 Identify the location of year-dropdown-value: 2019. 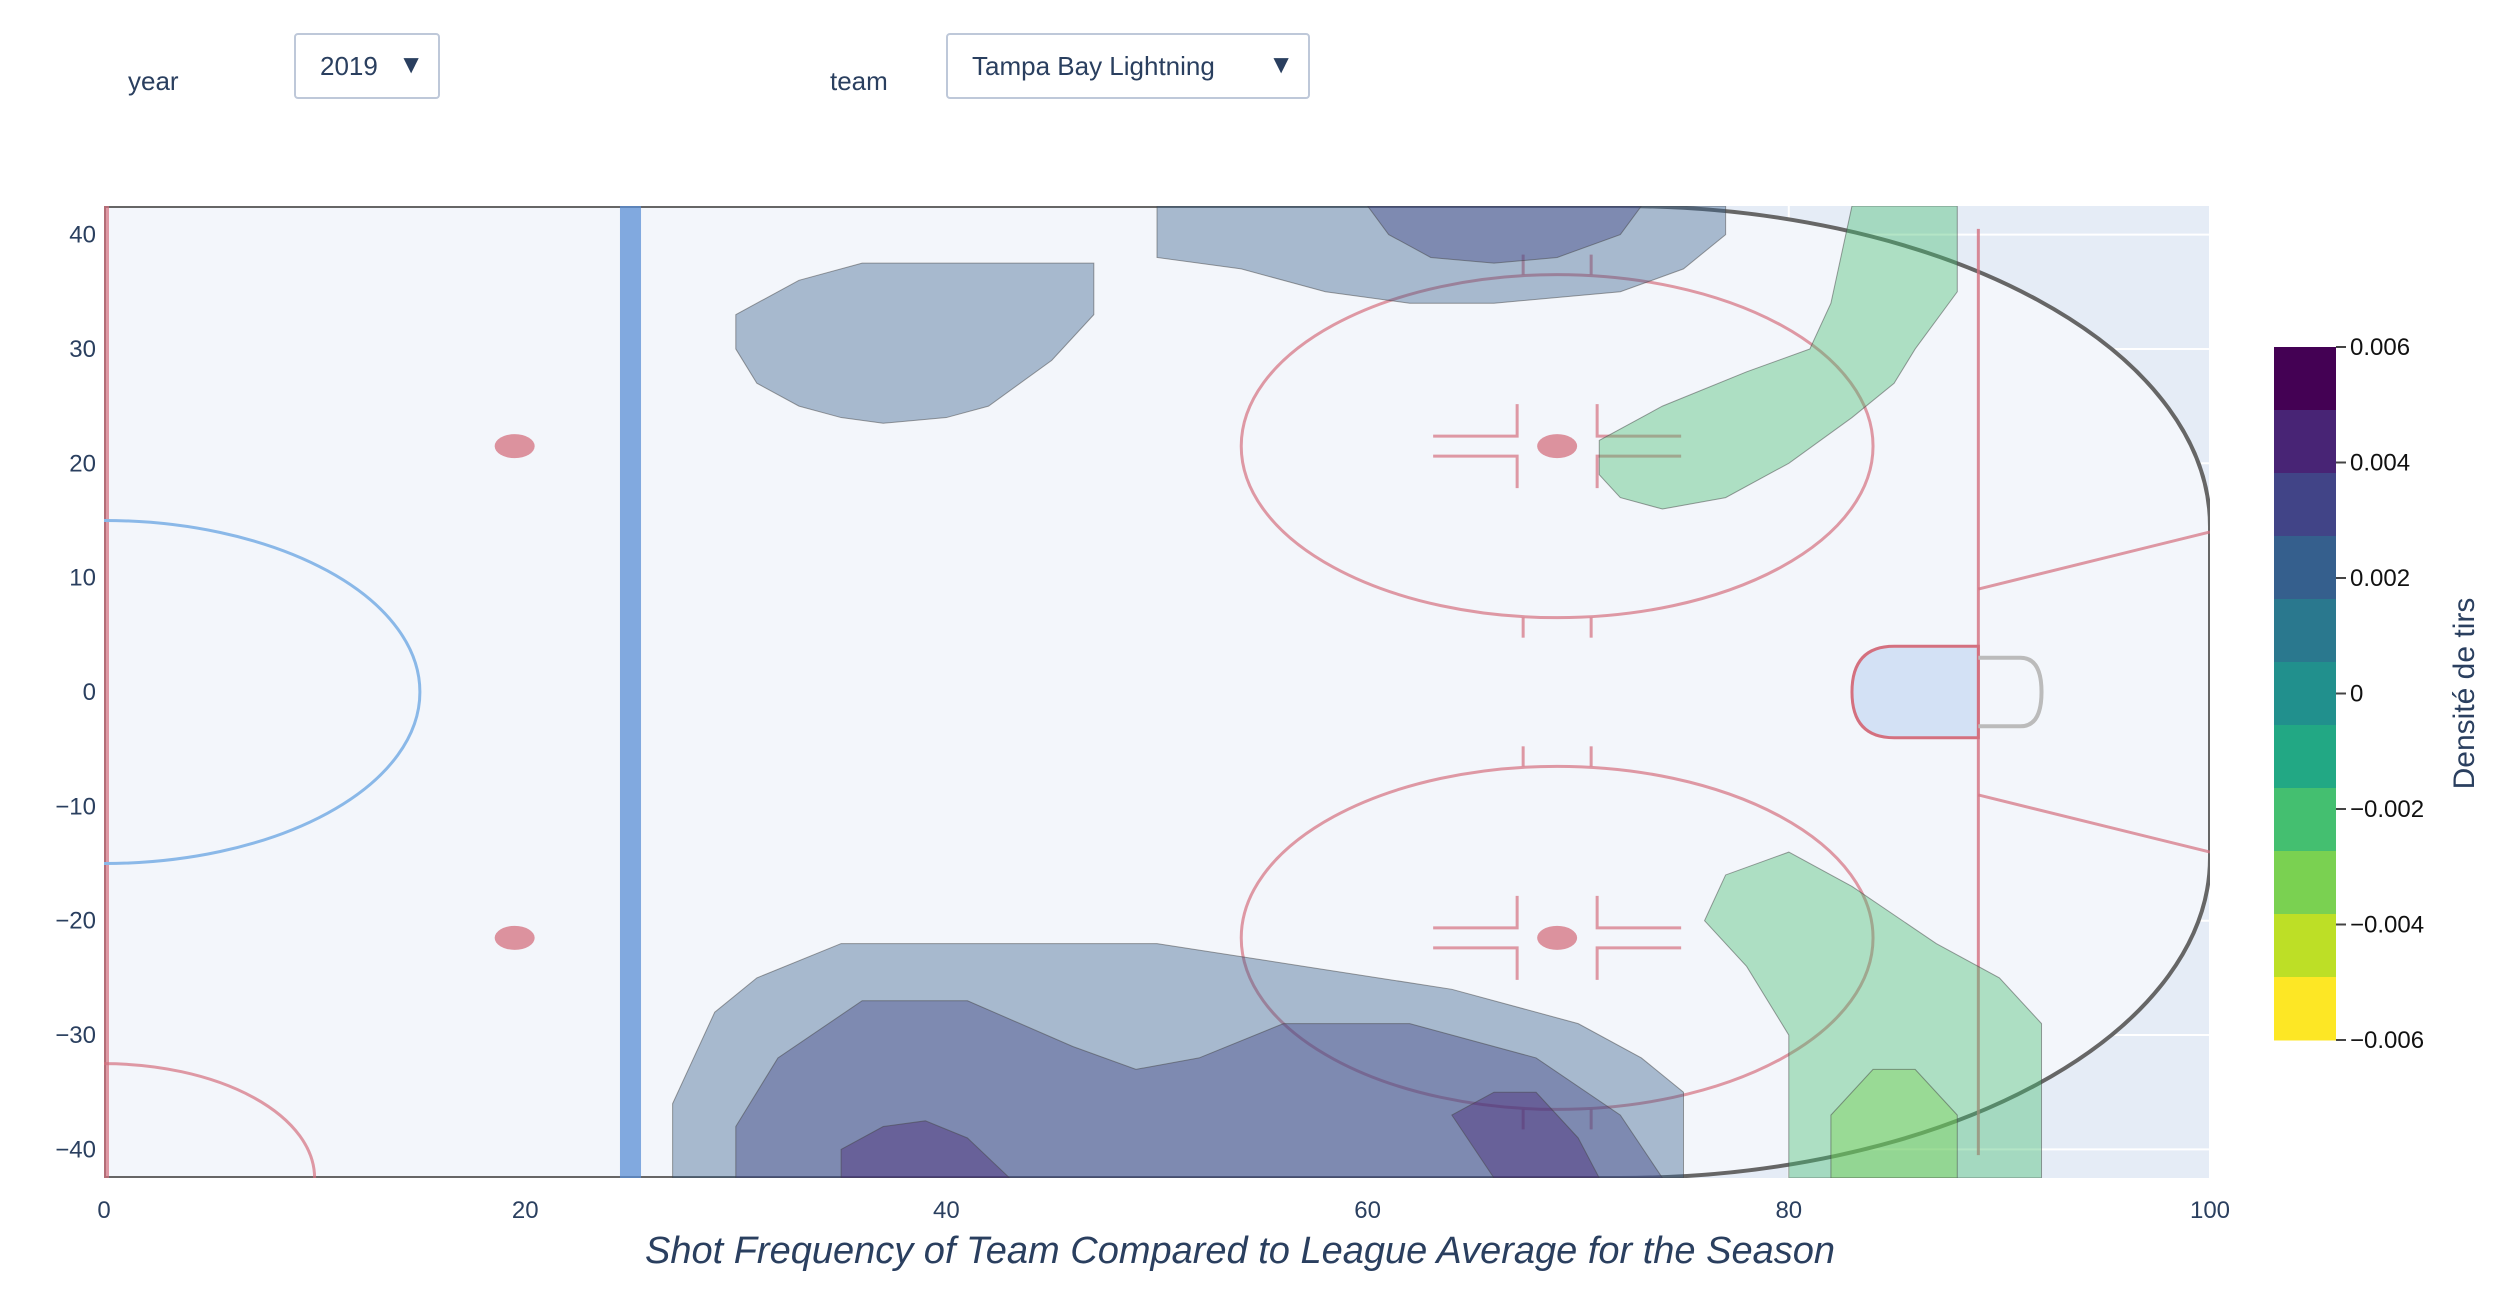
(349, 66).